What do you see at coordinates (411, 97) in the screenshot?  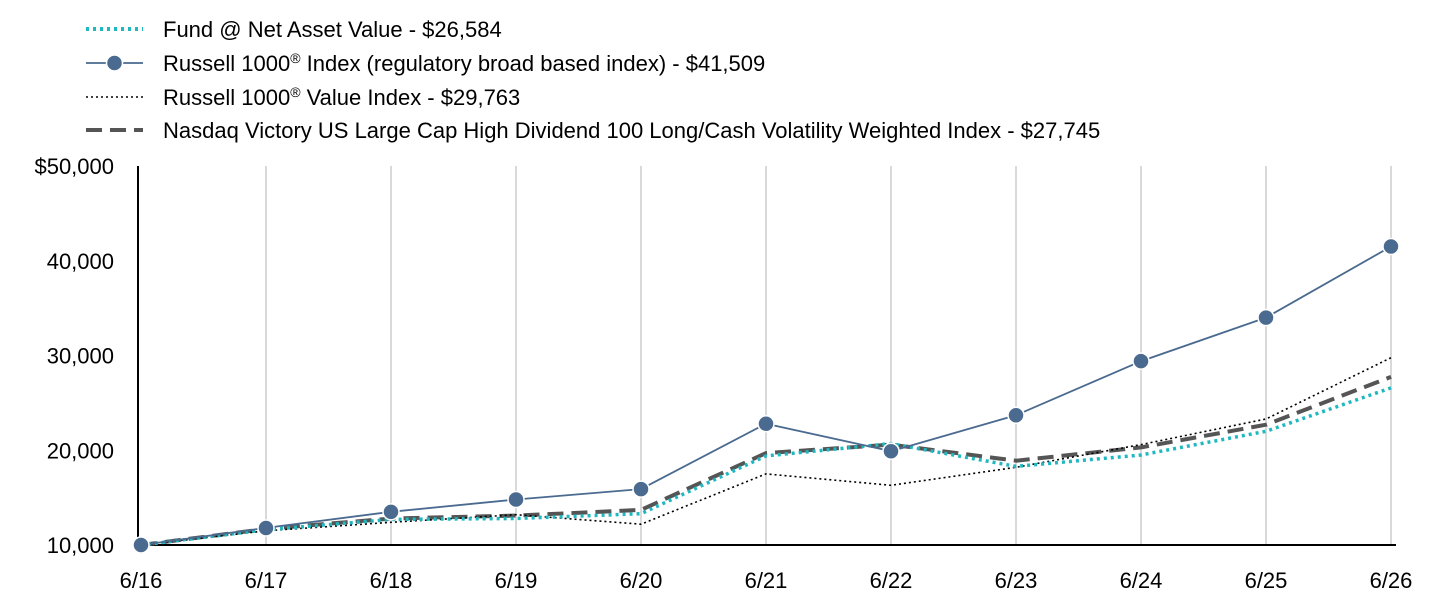 I see `legend-label-part: Value Index - $29,763` at bounding box center [411, 97].